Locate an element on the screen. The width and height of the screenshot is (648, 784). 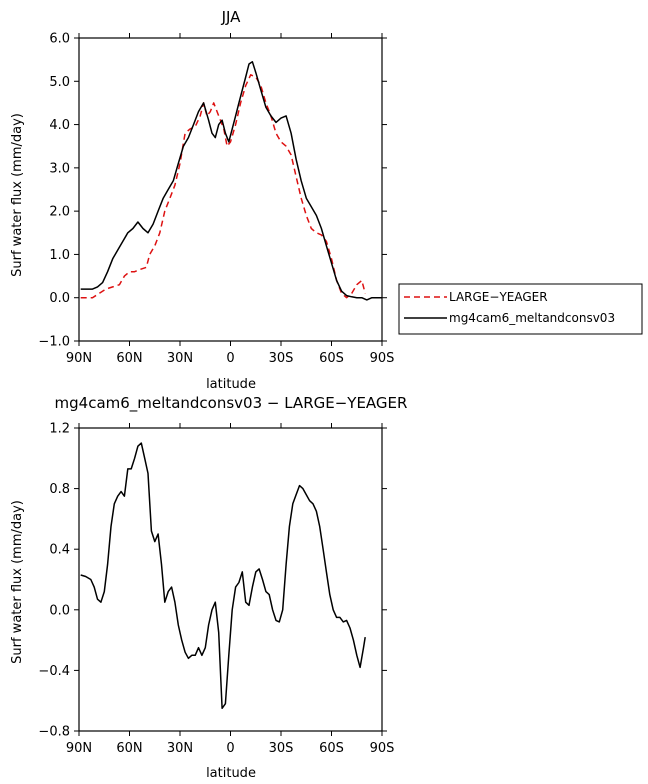
y-tick-label: 2.0 is located at coordinates (59, 212).